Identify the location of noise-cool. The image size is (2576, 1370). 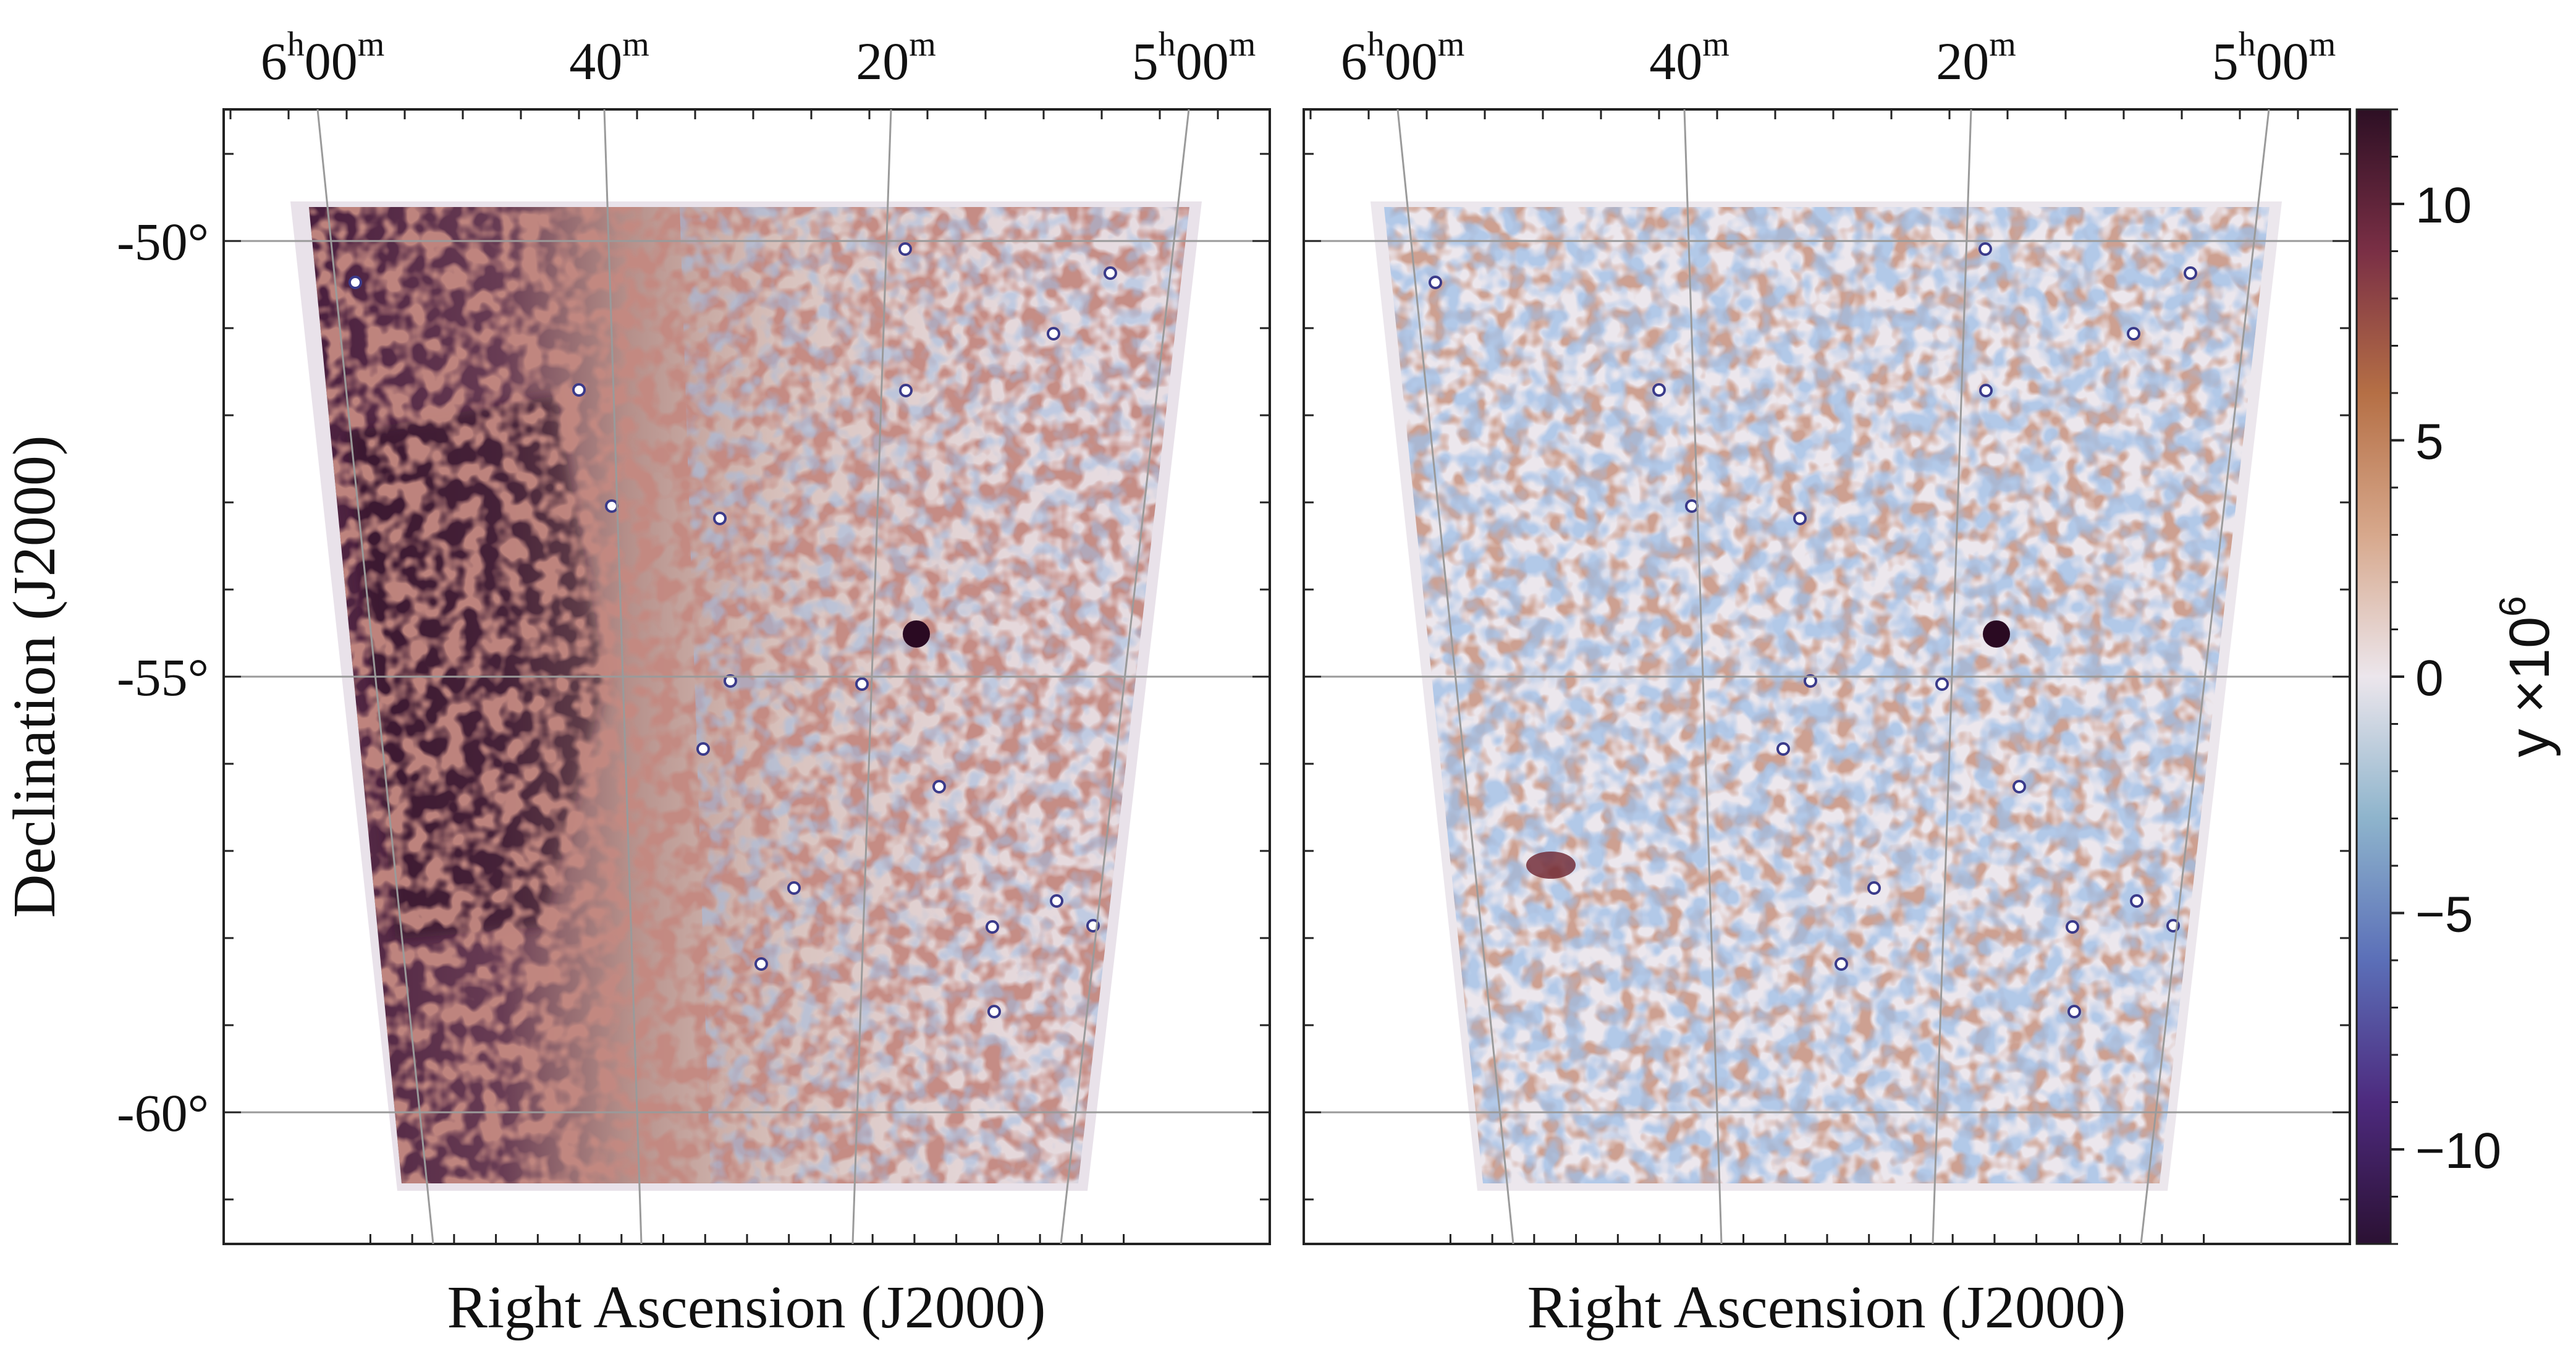
(934, 695).